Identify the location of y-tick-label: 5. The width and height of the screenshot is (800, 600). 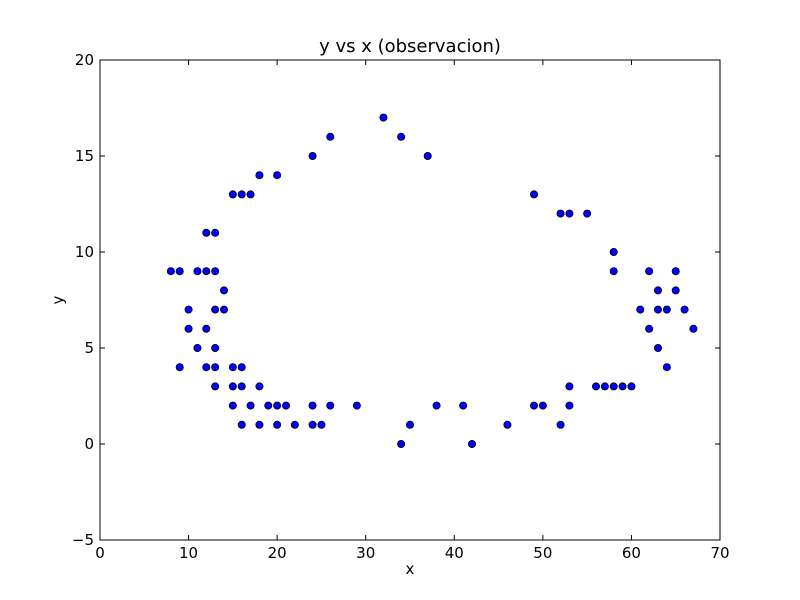
(89, 348).